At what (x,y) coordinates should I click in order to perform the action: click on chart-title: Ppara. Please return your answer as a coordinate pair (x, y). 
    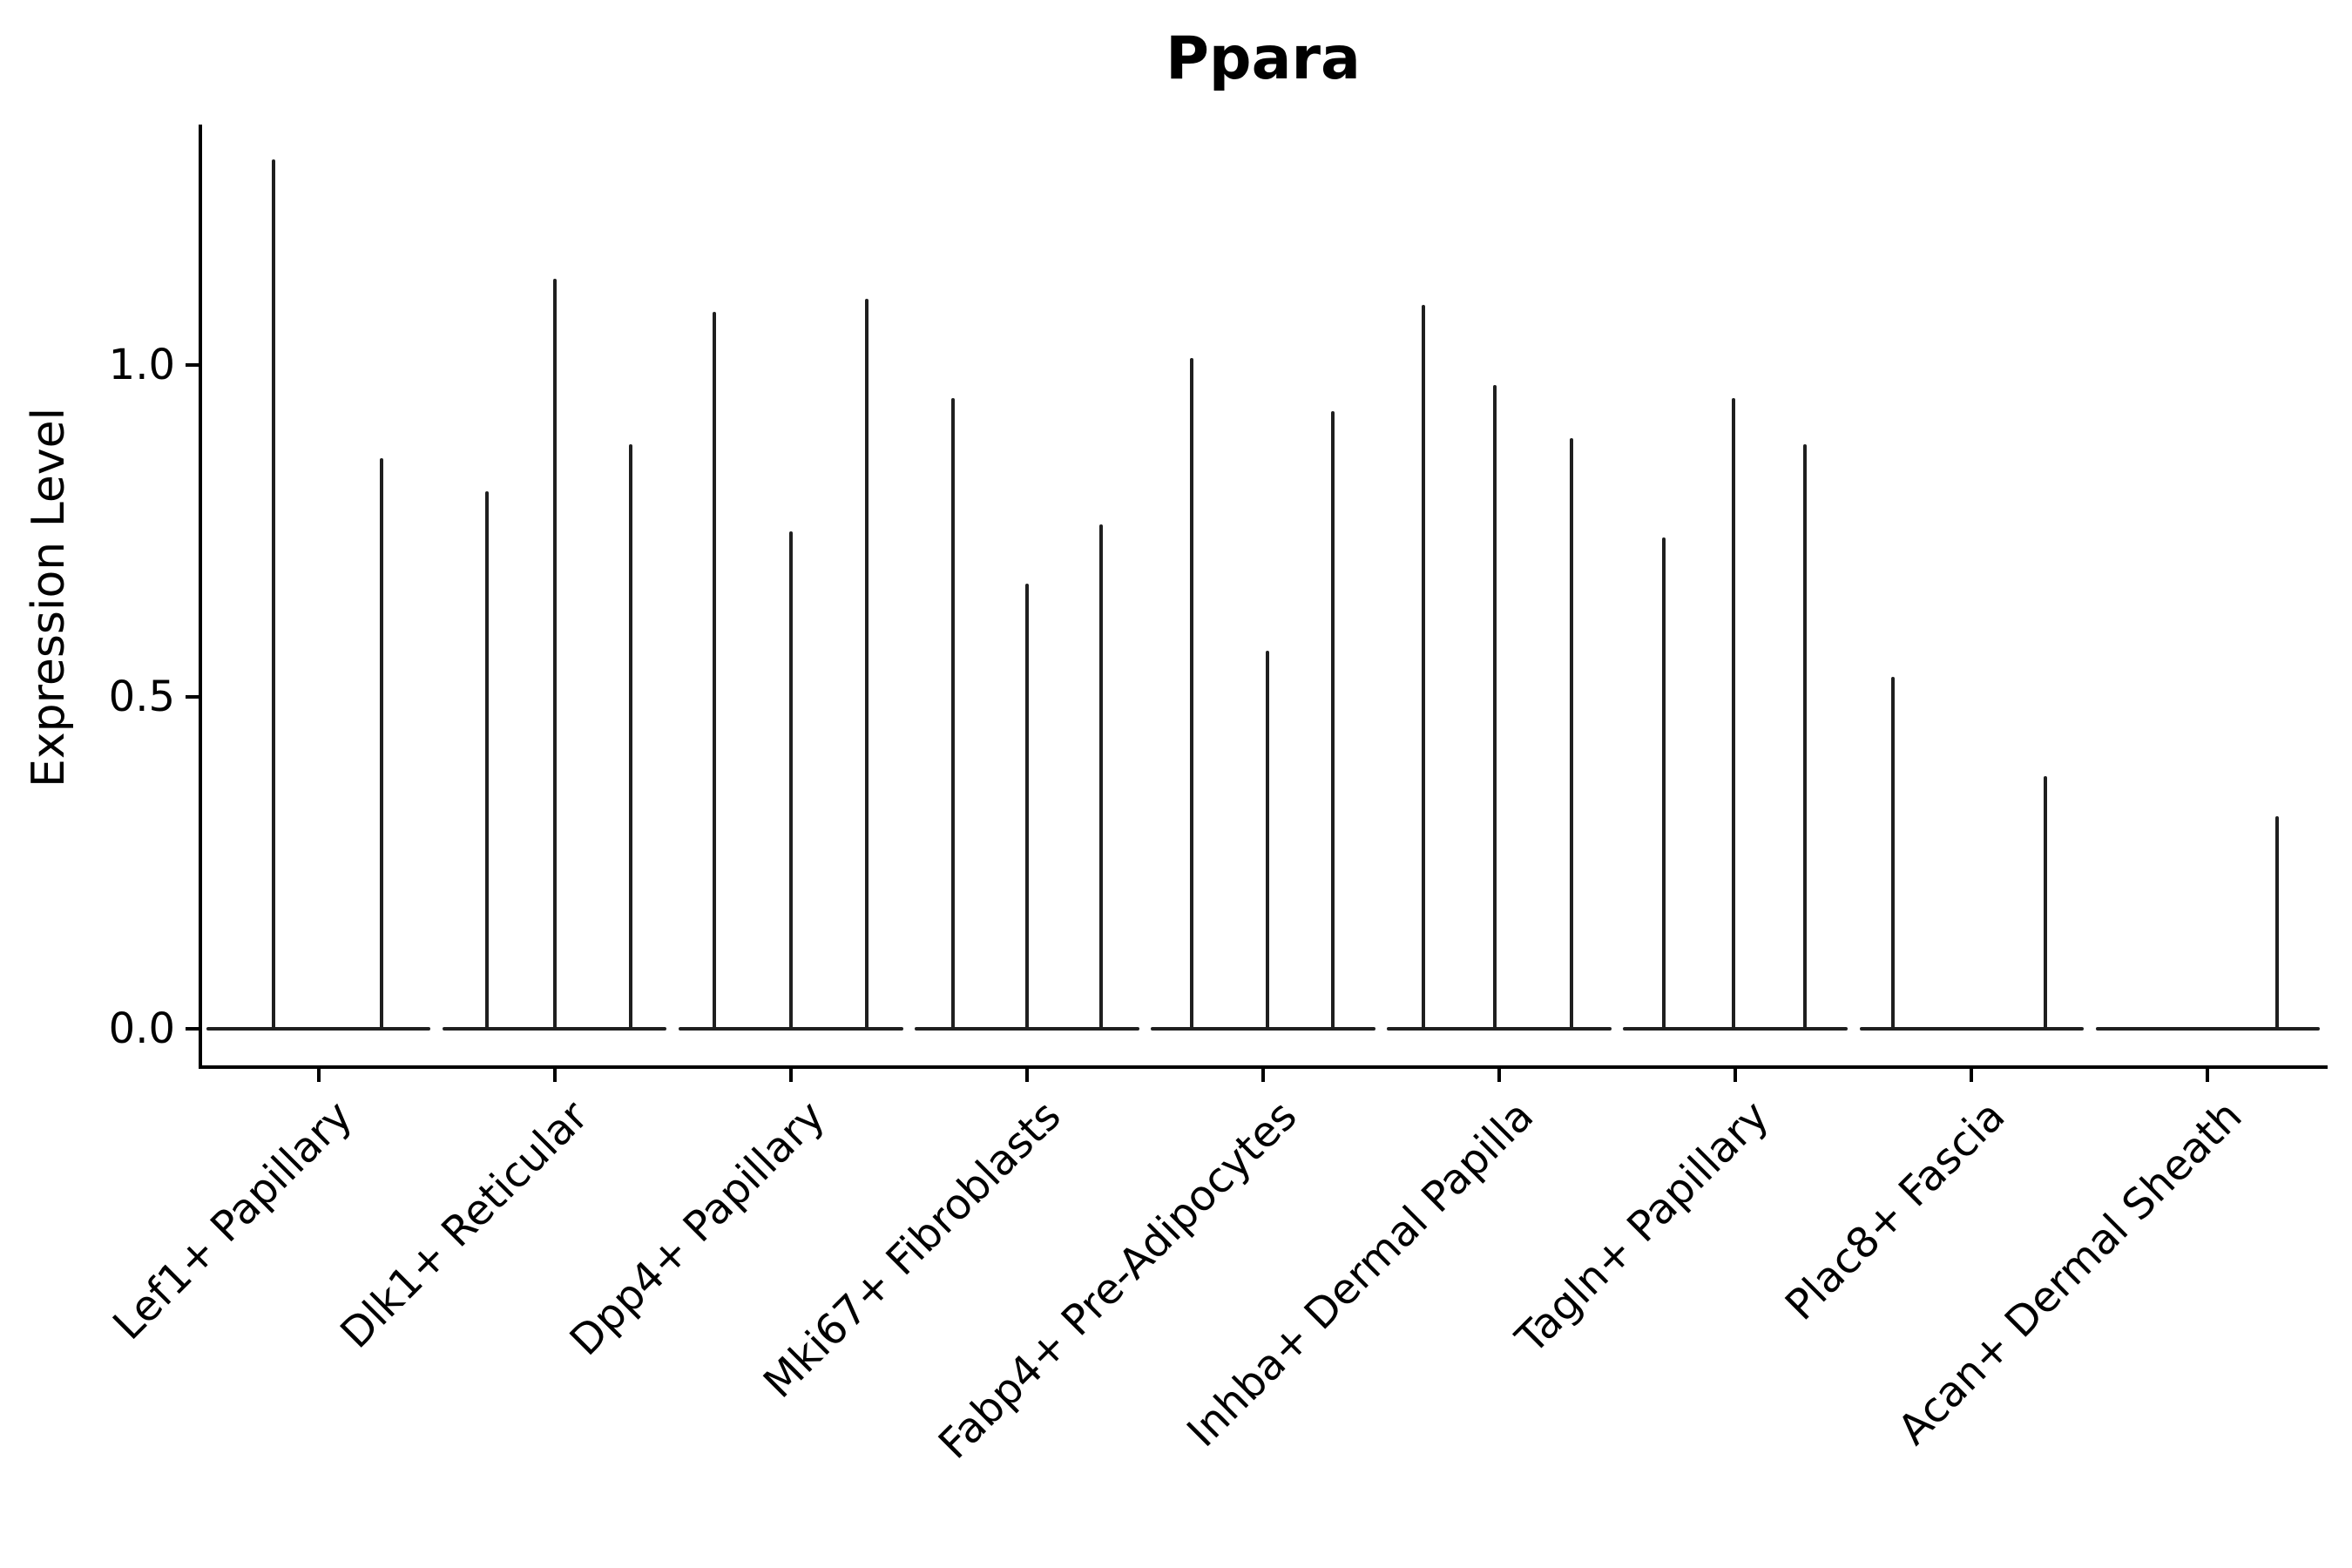
    Looking at the image, I should click on (1263, 58).